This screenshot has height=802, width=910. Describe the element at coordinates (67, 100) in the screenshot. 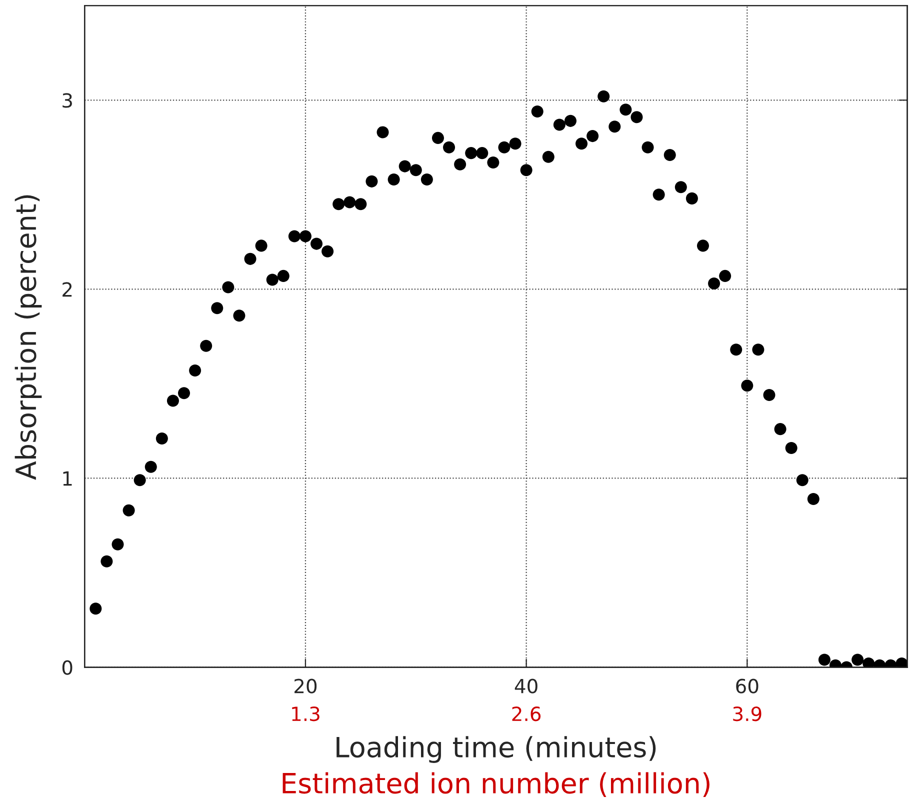

I see `y-tick-label: 3` at that location.